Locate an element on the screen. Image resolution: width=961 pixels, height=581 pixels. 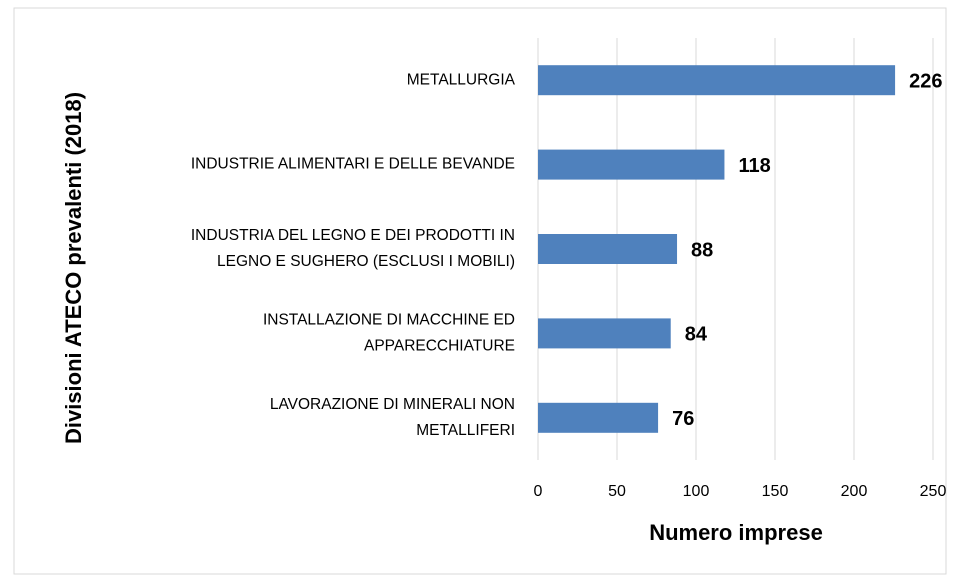
x-tick-label: 150 is located at coordinates (775, 491).